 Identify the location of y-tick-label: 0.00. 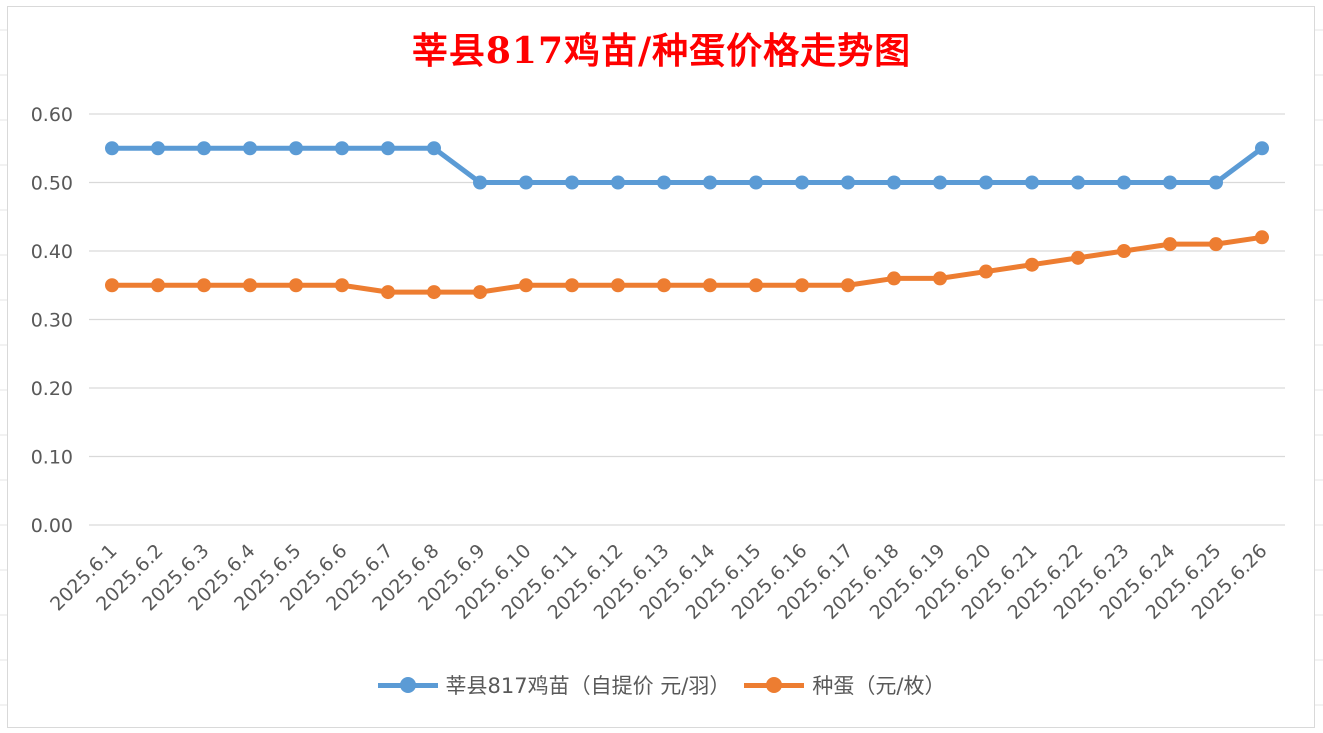
(52, 526).